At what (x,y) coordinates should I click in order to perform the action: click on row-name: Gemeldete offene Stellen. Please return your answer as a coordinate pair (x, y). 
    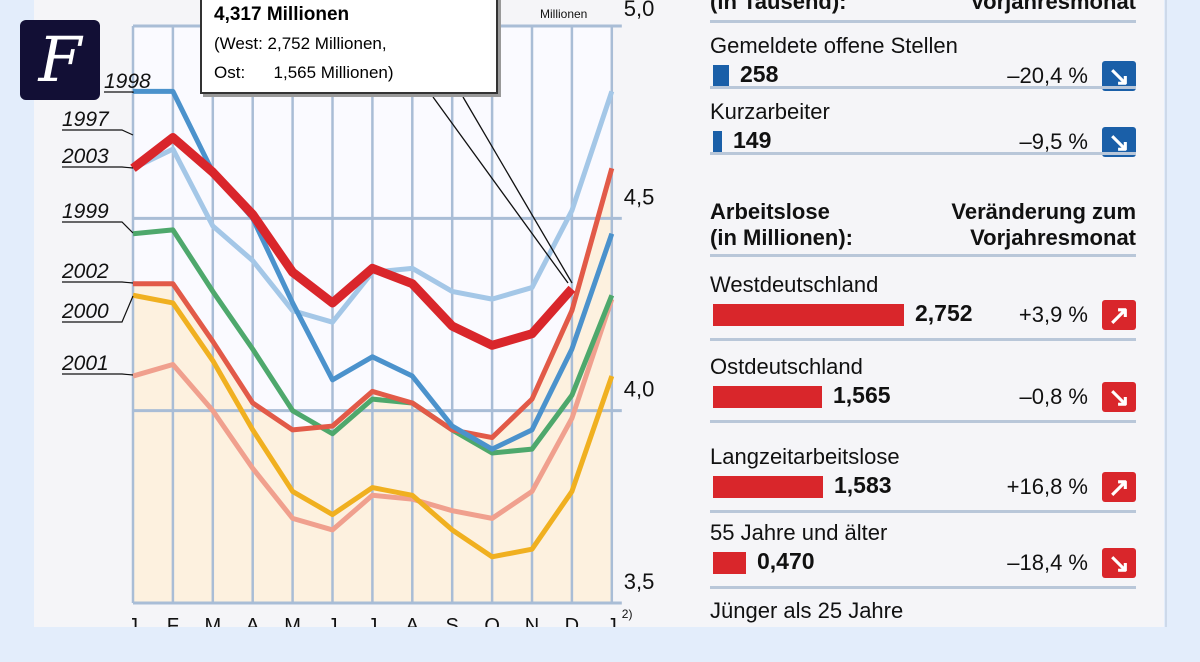
    Looking at the image, I should click on (834, 45).